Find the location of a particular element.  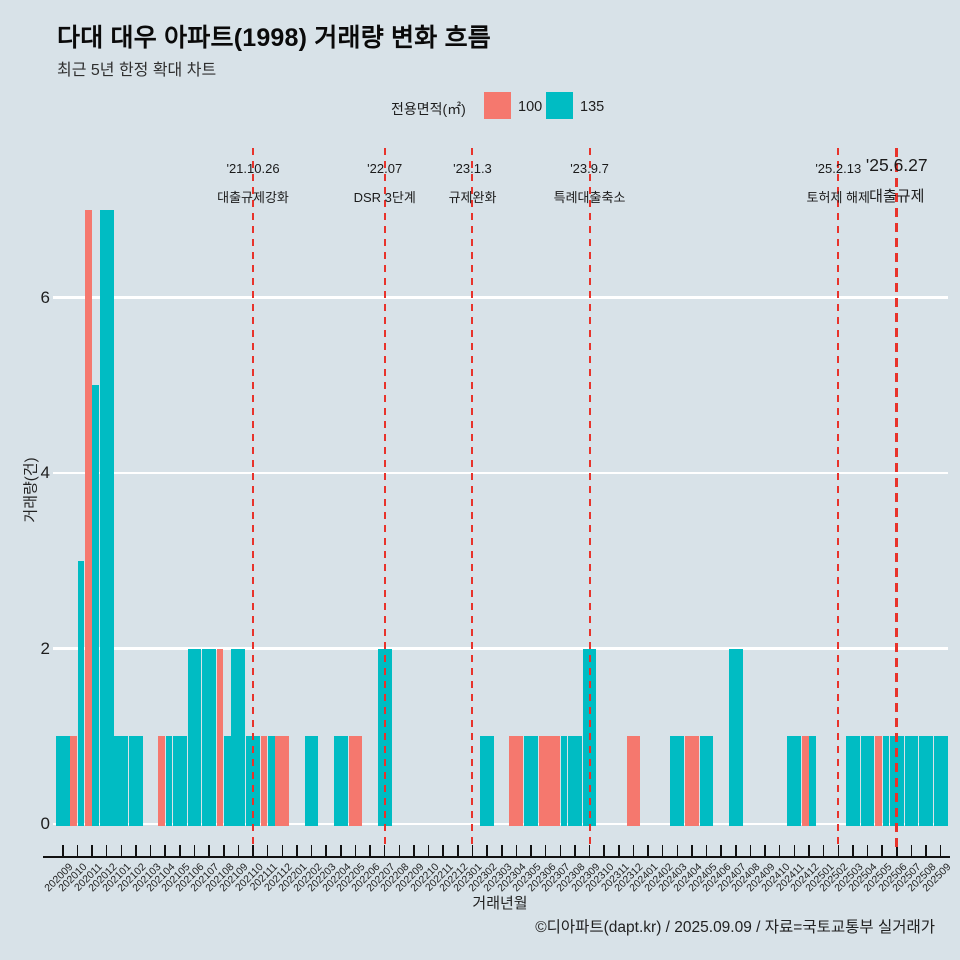

page-title: 다대 대우 아파트(1998) 거래량 변화 흐름 is located at coordinates (274, 38).